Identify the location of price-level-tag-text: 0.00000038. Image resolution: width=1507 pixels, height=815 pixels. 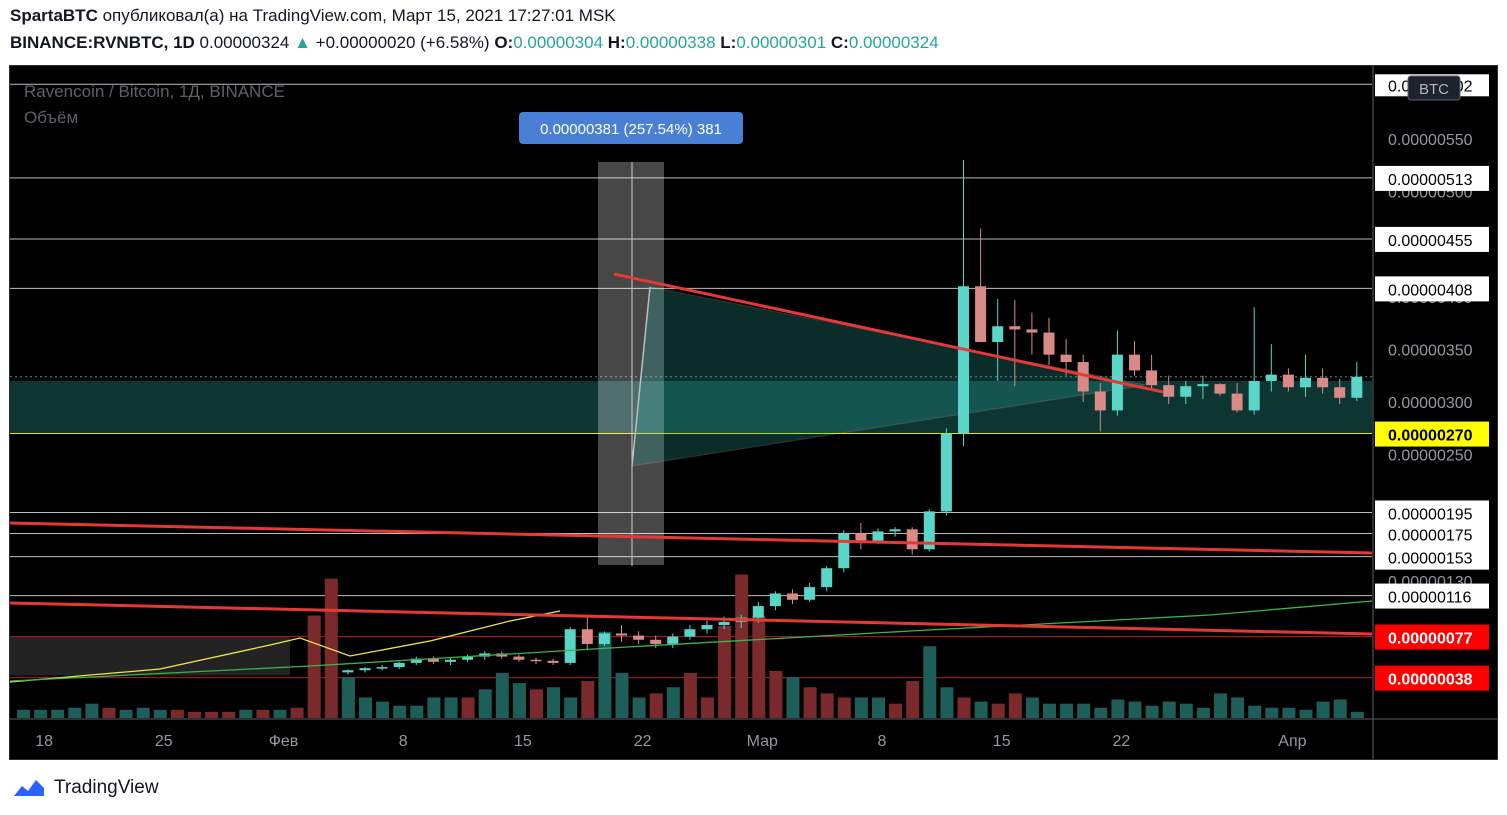
(1430, 680).